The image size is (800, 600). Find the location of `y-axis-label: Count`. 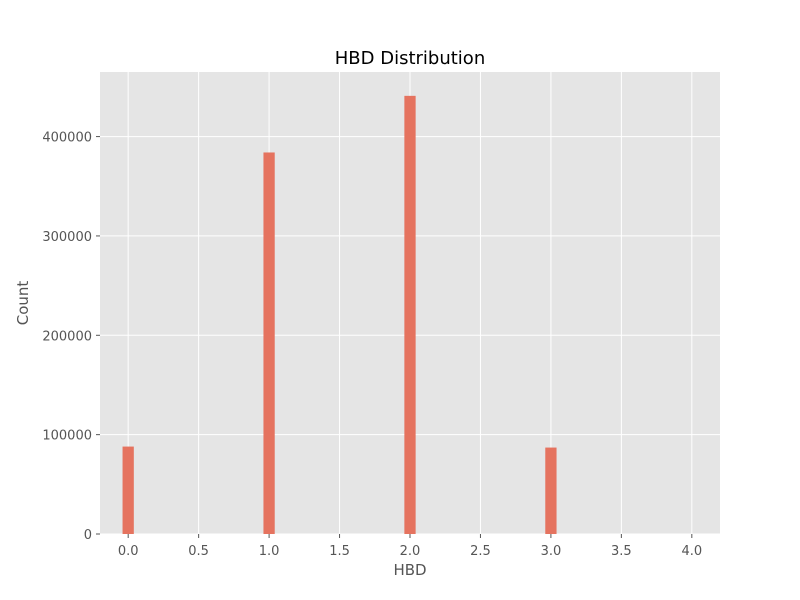

y-axis-label: Count is located at coordinates (23, 303).